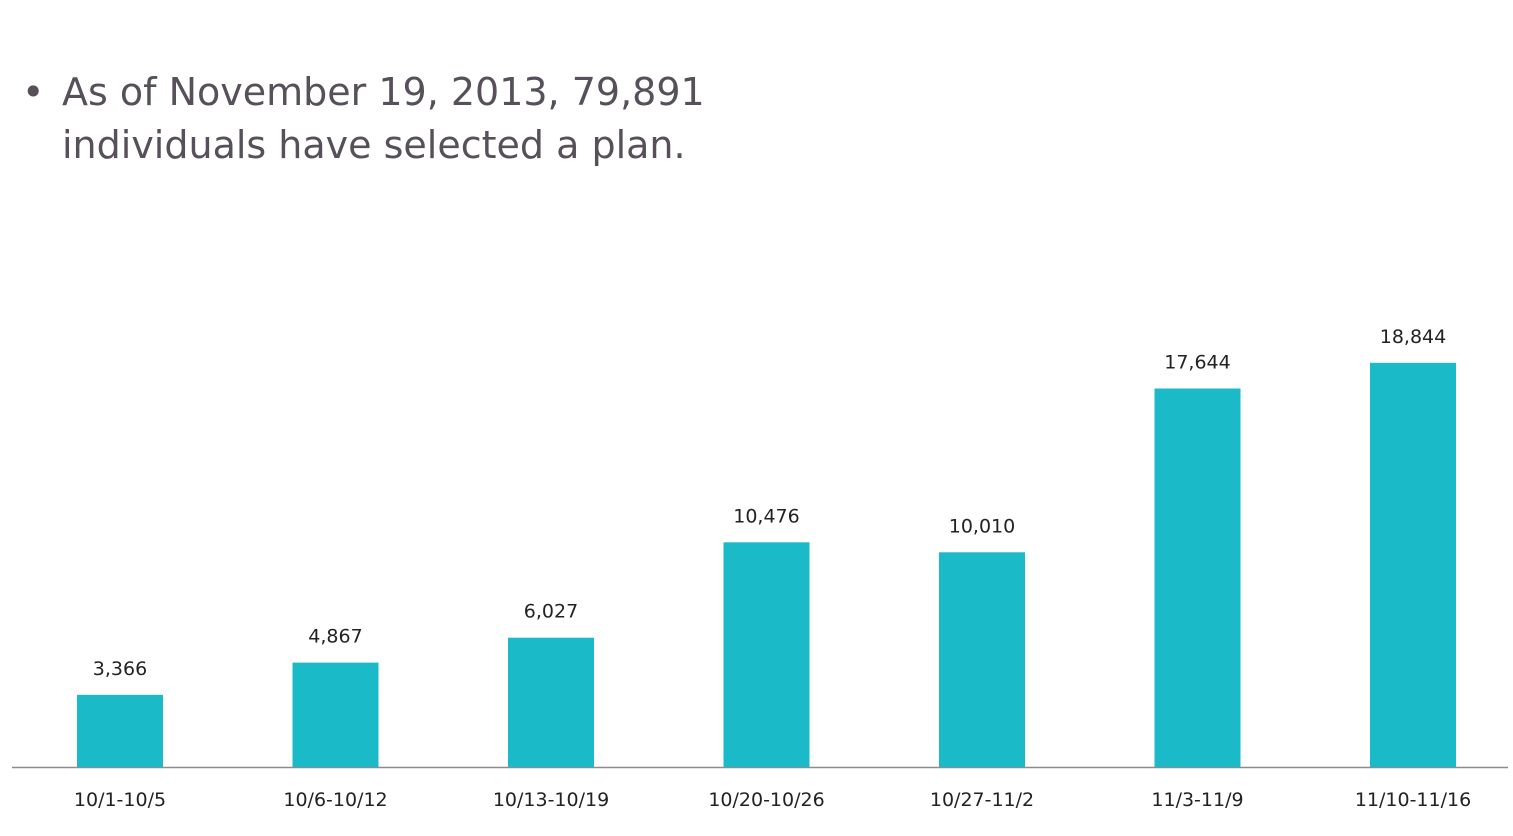 This screenshot has height=836, width=1513. Describe the element at coordinates (1197, 800) in the screenshot. I see `x-tick-label: 11/3-11/9` at that location.